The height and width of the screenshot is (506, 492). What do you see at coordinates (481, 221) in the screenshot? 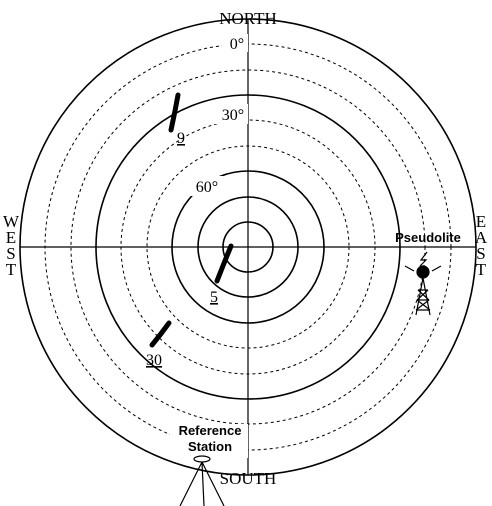
I see `east-letter: E` at bounding box center [481, 221].